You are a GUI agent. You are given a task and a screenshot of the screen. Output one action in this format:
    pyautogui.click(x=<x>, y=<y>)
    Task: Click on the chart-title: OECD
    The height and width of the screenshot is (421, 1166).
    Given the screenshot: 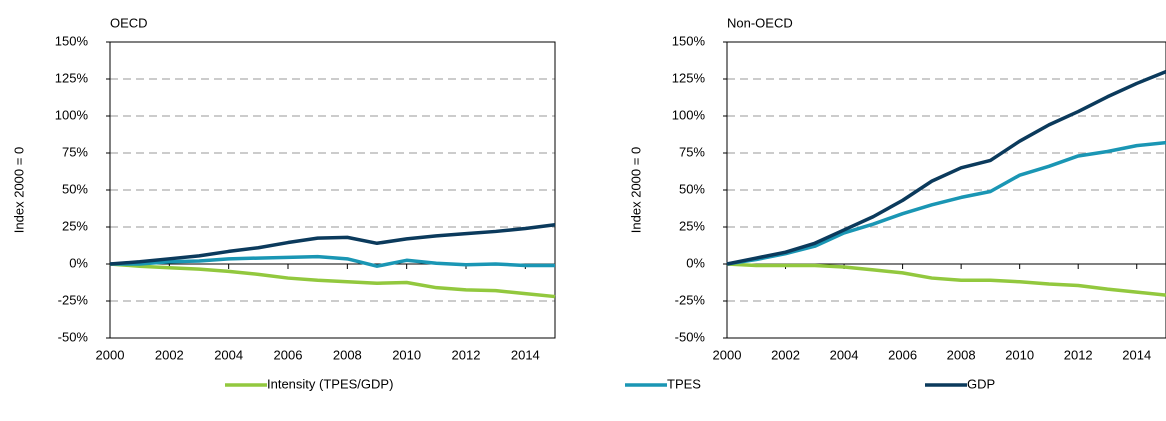 What is the action you would take?
    pyautogui.click(x=129, y=22)
    